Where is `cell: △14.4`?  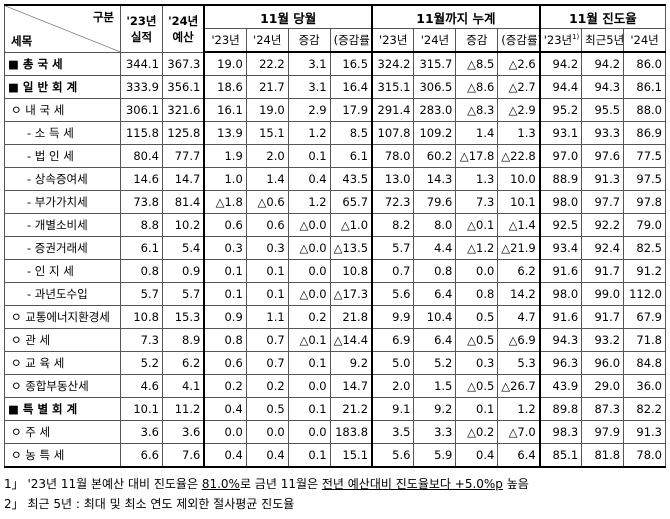
cell: △14.4 is located at coordinates (351, 340).